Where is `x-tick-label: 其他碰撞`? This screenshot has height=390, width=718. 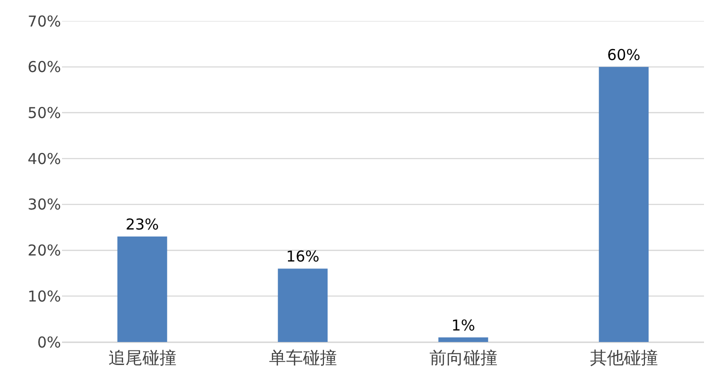 x-tick-label: 其他碰撞 is located at coordinates (624, 358).